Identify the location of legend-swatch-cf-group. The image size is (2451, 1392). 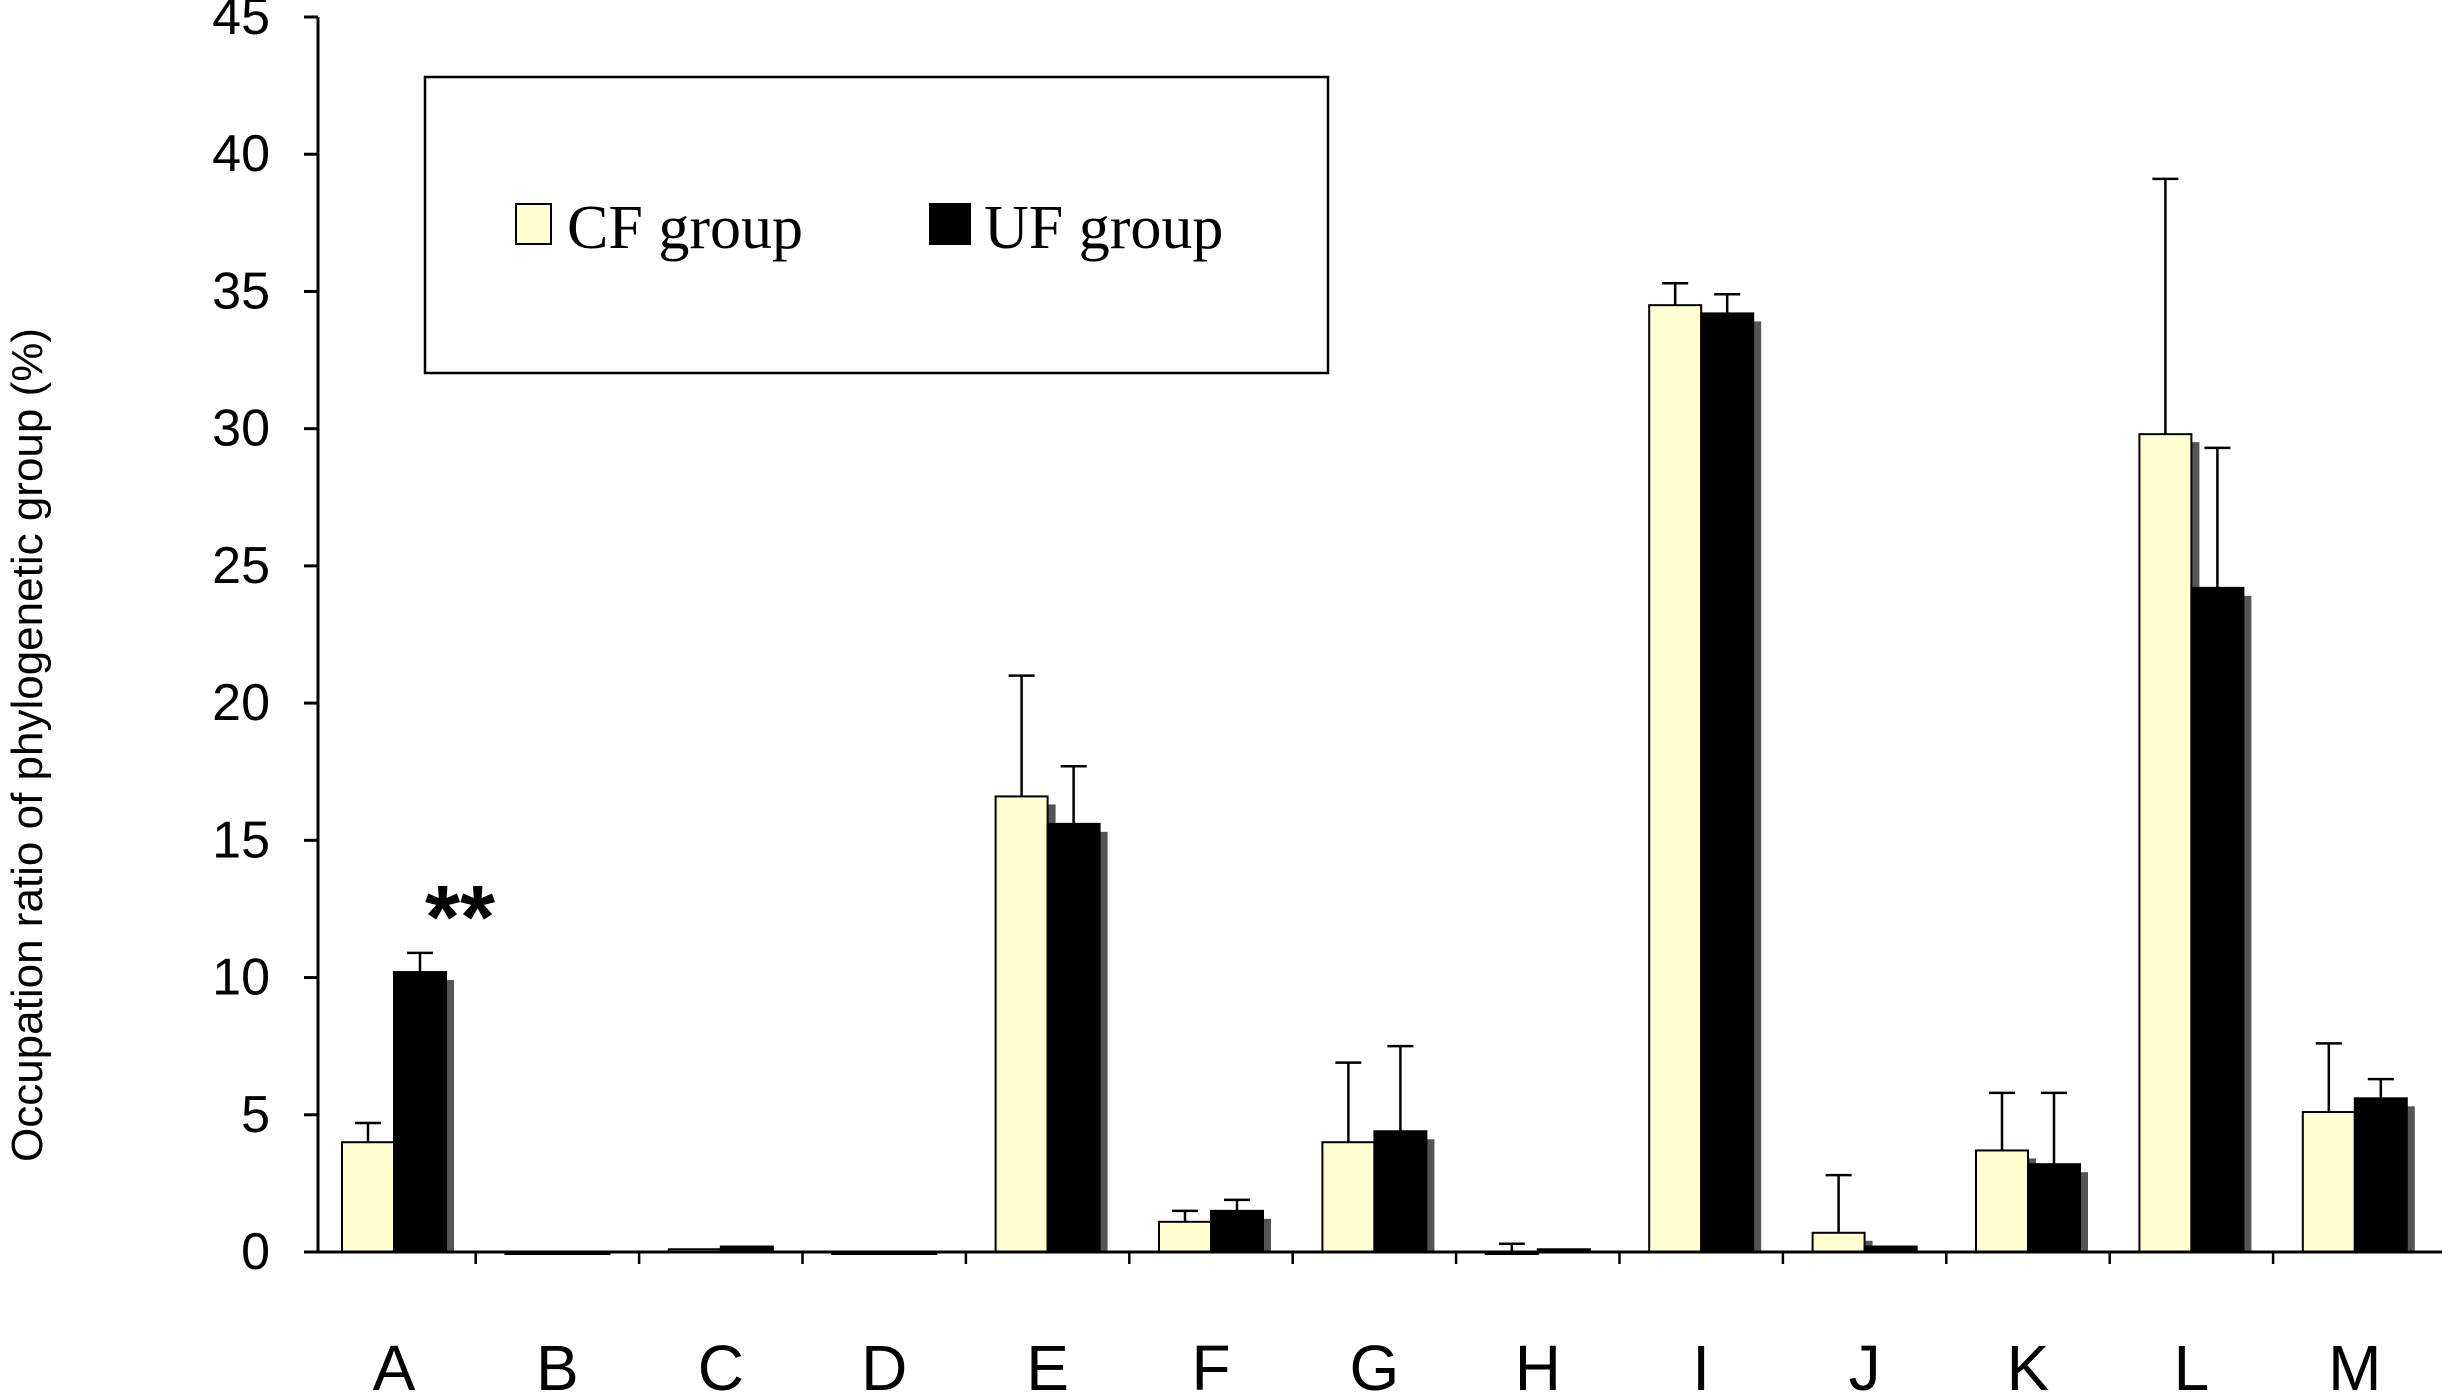
(533, 224).